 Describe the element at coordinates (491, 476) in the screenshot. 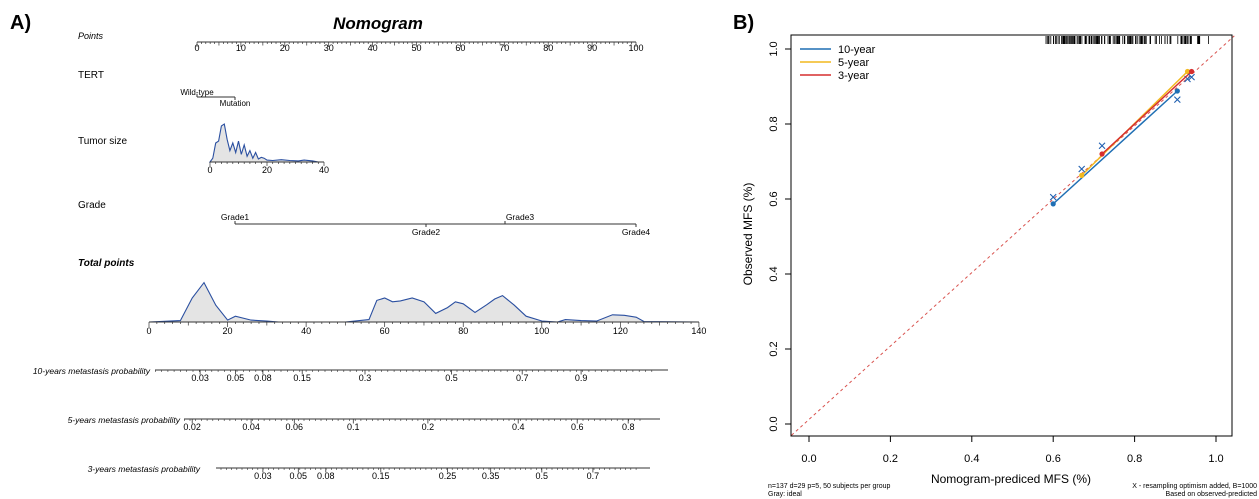

I see `prob3-tick-label: 0.35` at that location.